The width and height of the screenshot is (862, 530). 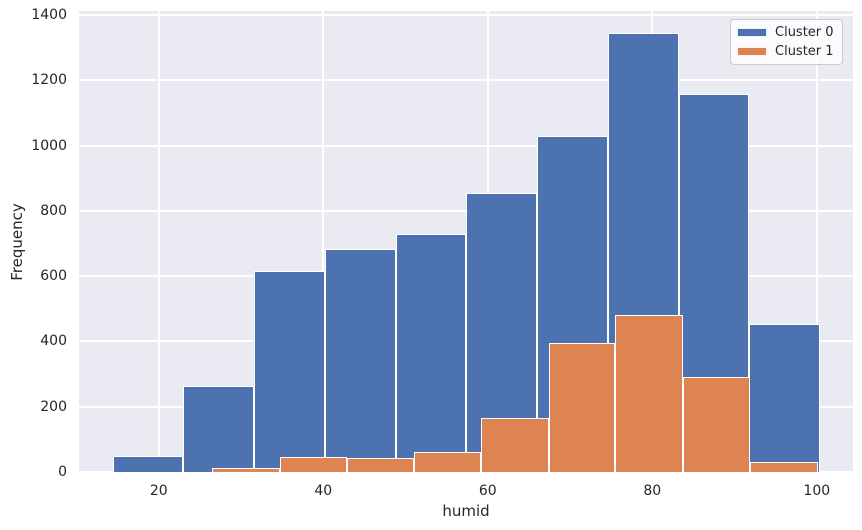 I want to click on x-tick-label-20: 20, so click(x=158, y=491).